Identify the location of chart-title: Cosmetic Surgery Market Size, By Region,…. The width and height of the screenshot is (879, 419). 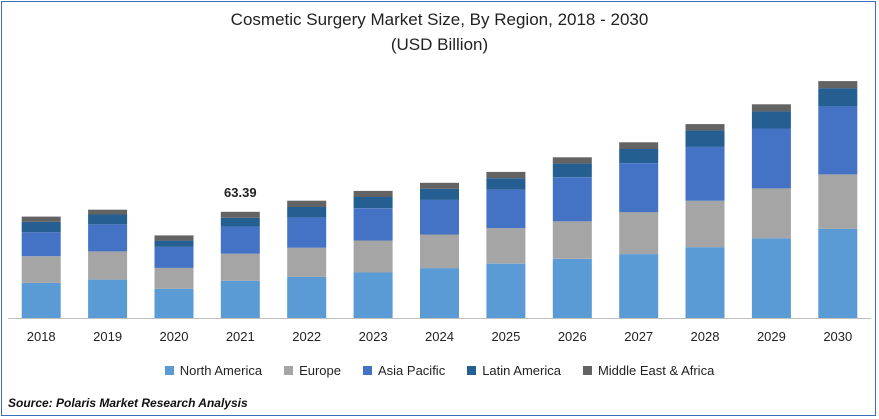
(439, 19).